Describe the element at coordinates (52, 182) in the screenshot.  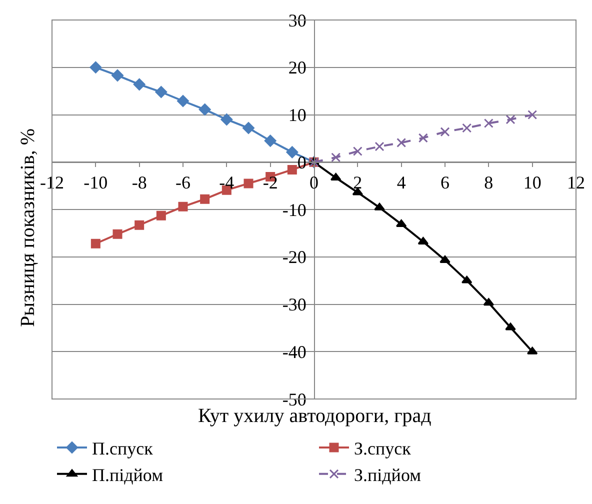
I see `x-tick-label: -12` at that location.